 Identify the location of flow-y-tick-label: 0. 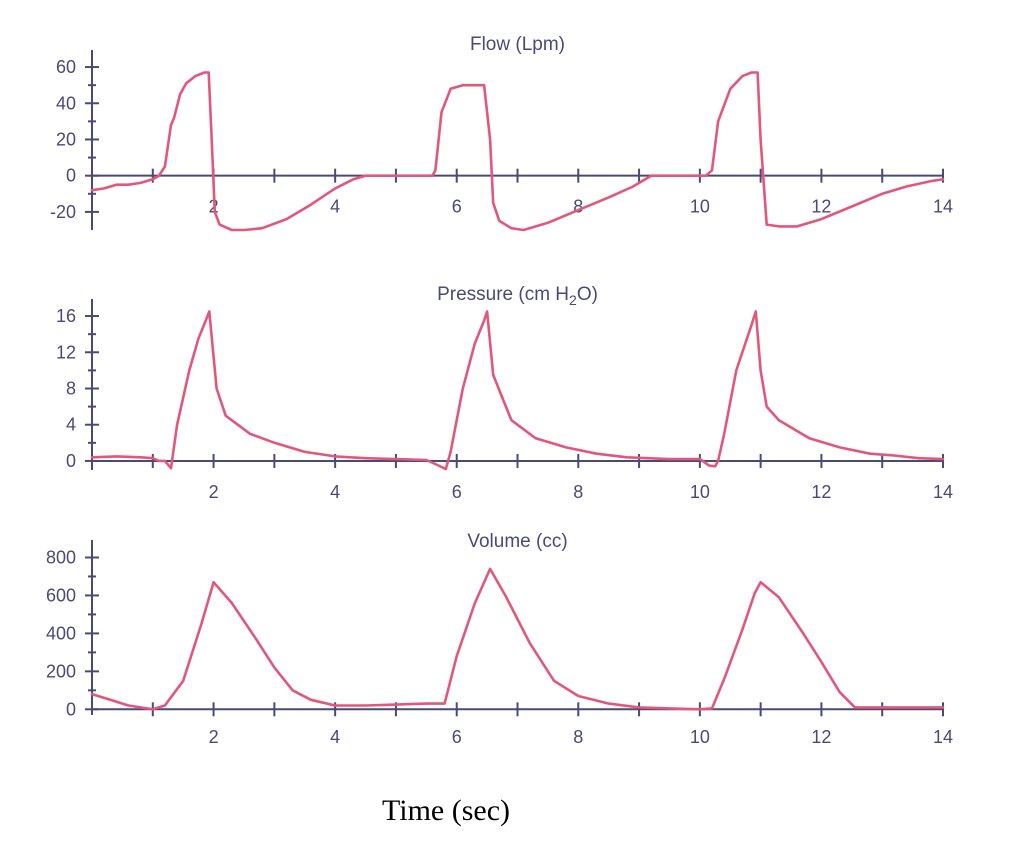
(71, 176).